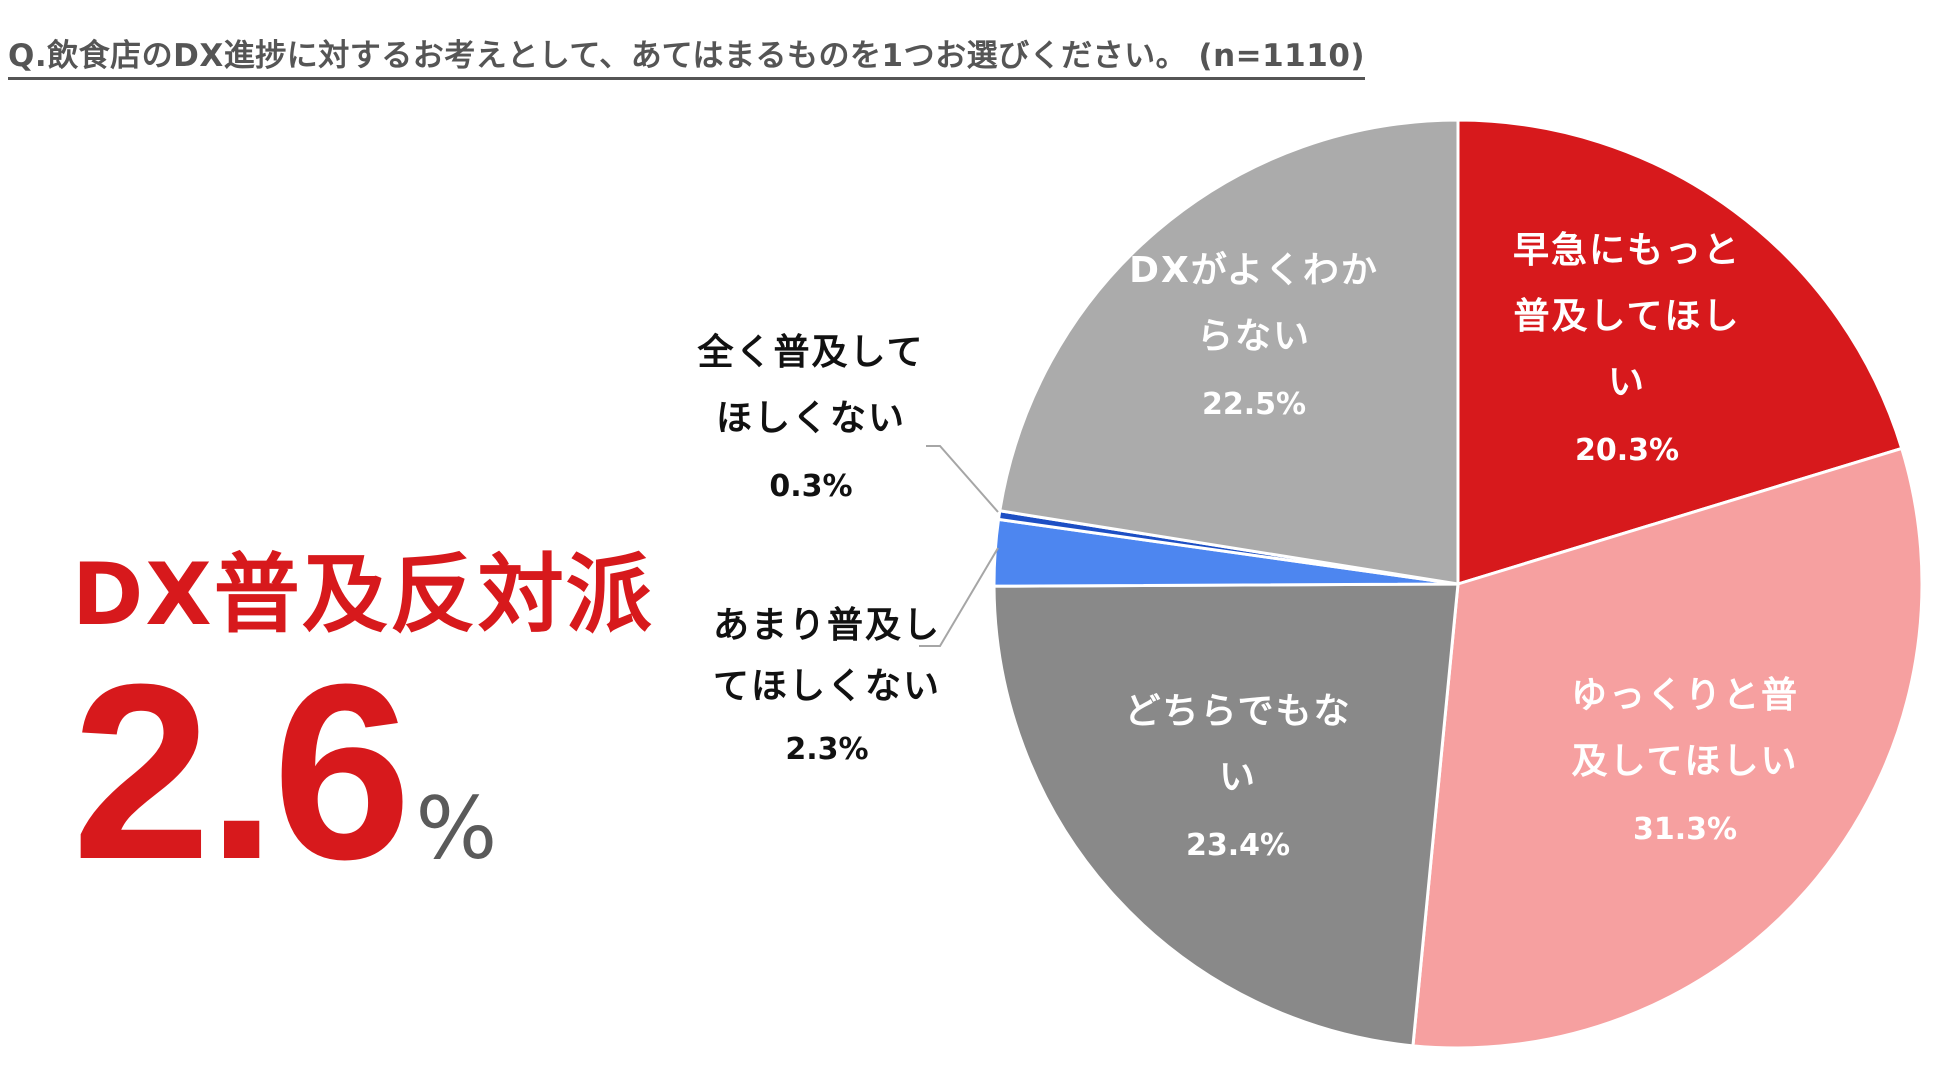  I want to click on slice-name: 全く普及して, so click(811, 352).